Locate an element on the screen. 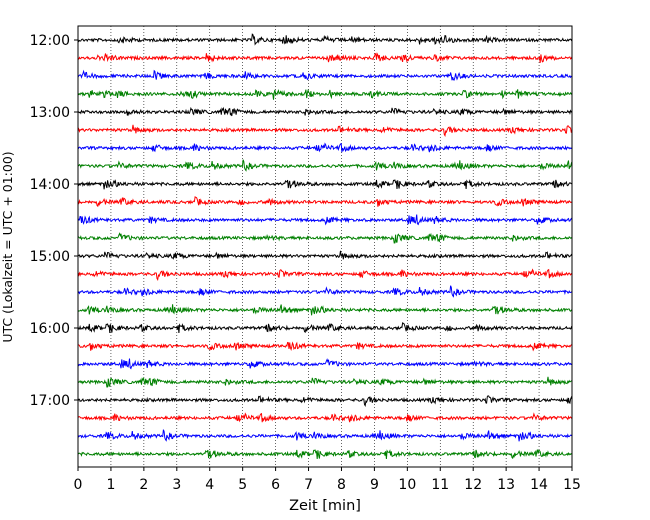 The image size is (650, 520). y-axis-ticks: 12:00 13:00 14:00 15:00 16:00 17:00 is located at coordinates (54, 221).